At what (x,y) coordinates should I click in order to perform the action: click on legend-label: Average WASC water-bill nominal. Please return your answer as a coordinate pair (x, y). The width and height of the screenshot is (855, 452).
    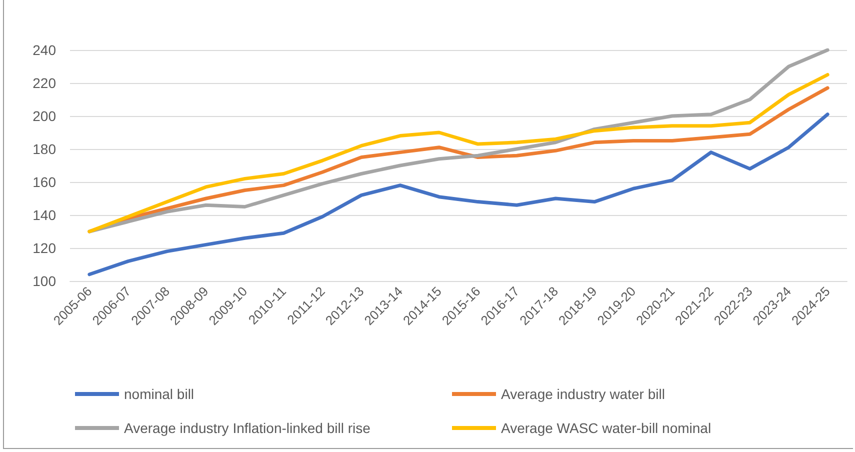
    Looking at the image, I should click on (606, 428).